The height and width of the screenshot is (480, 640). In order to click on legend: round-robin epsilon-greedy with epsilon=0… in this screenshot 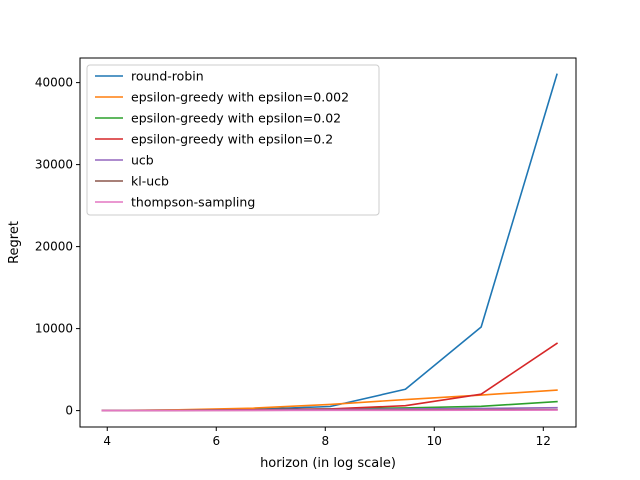, I will do `click(233, 140)`.